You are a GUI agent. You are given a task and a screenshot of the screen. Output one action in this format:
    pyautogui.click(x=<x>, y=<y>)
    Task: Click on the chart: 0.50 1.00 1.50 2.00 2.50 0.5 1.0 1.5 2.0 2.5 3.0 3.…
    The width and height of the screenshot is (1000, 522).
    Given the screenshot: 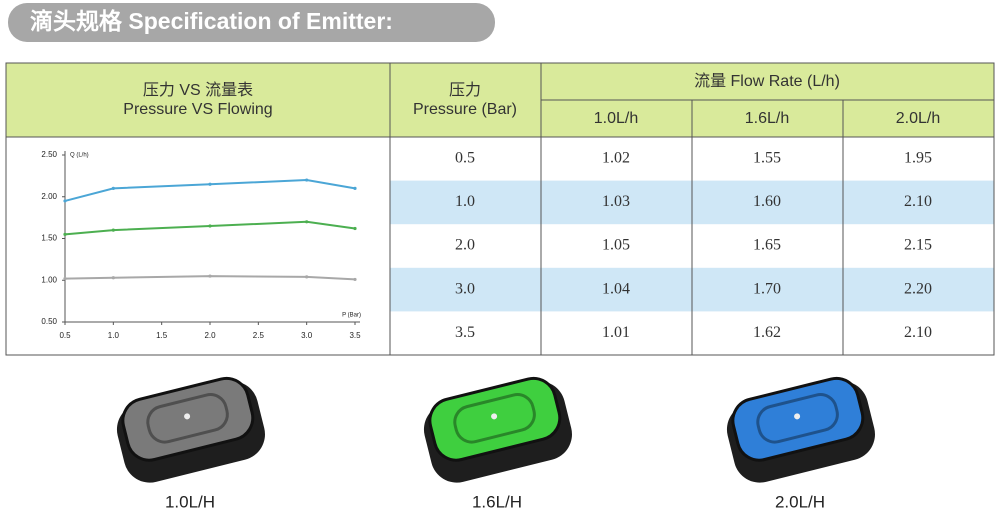 What is the action you would take?
    pyautogui.click(x=201, y=245)
    